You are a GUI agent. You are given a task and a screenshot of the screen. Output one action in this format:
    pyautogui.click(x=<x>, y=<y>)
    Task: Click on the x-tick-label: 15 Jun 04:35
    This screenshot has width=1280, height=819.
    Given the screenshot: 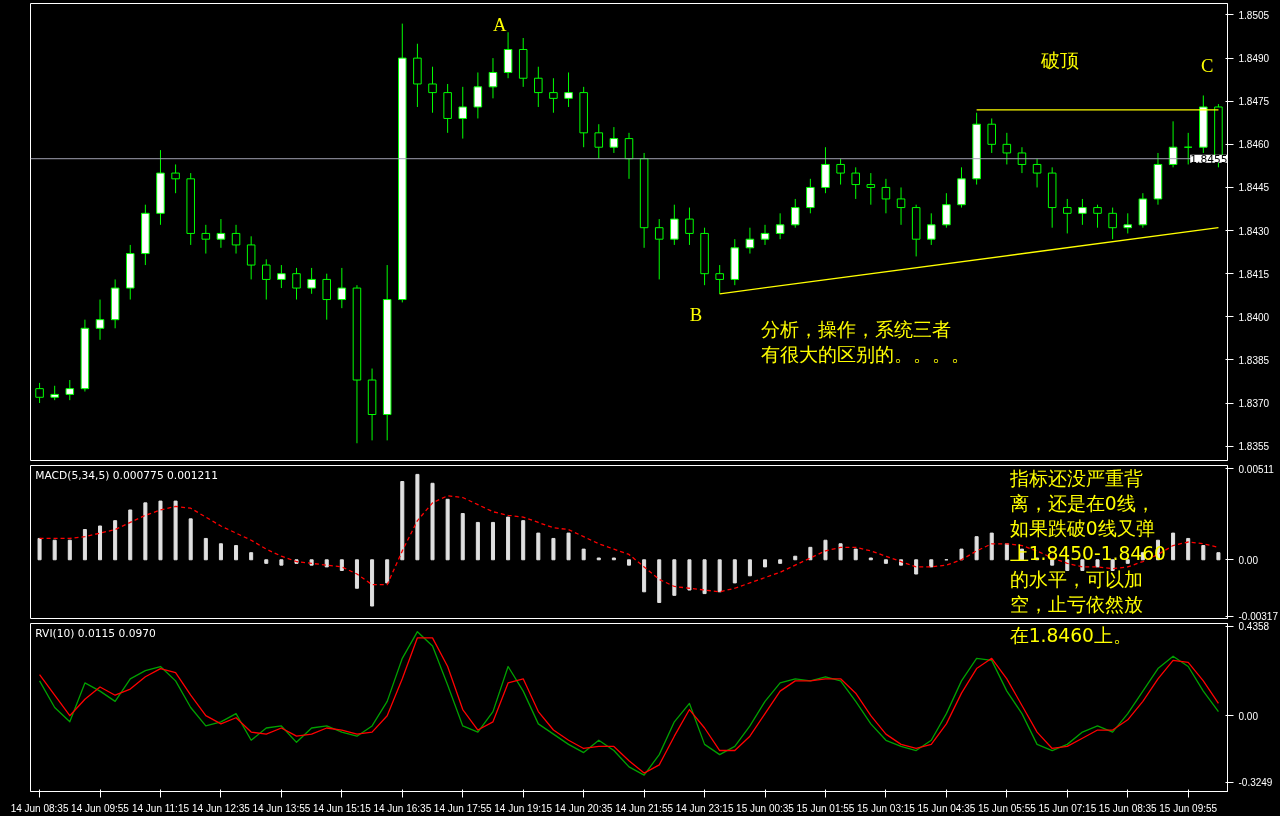 What is the action you would take?
    pyautogui.click(x=946, y=808)
    